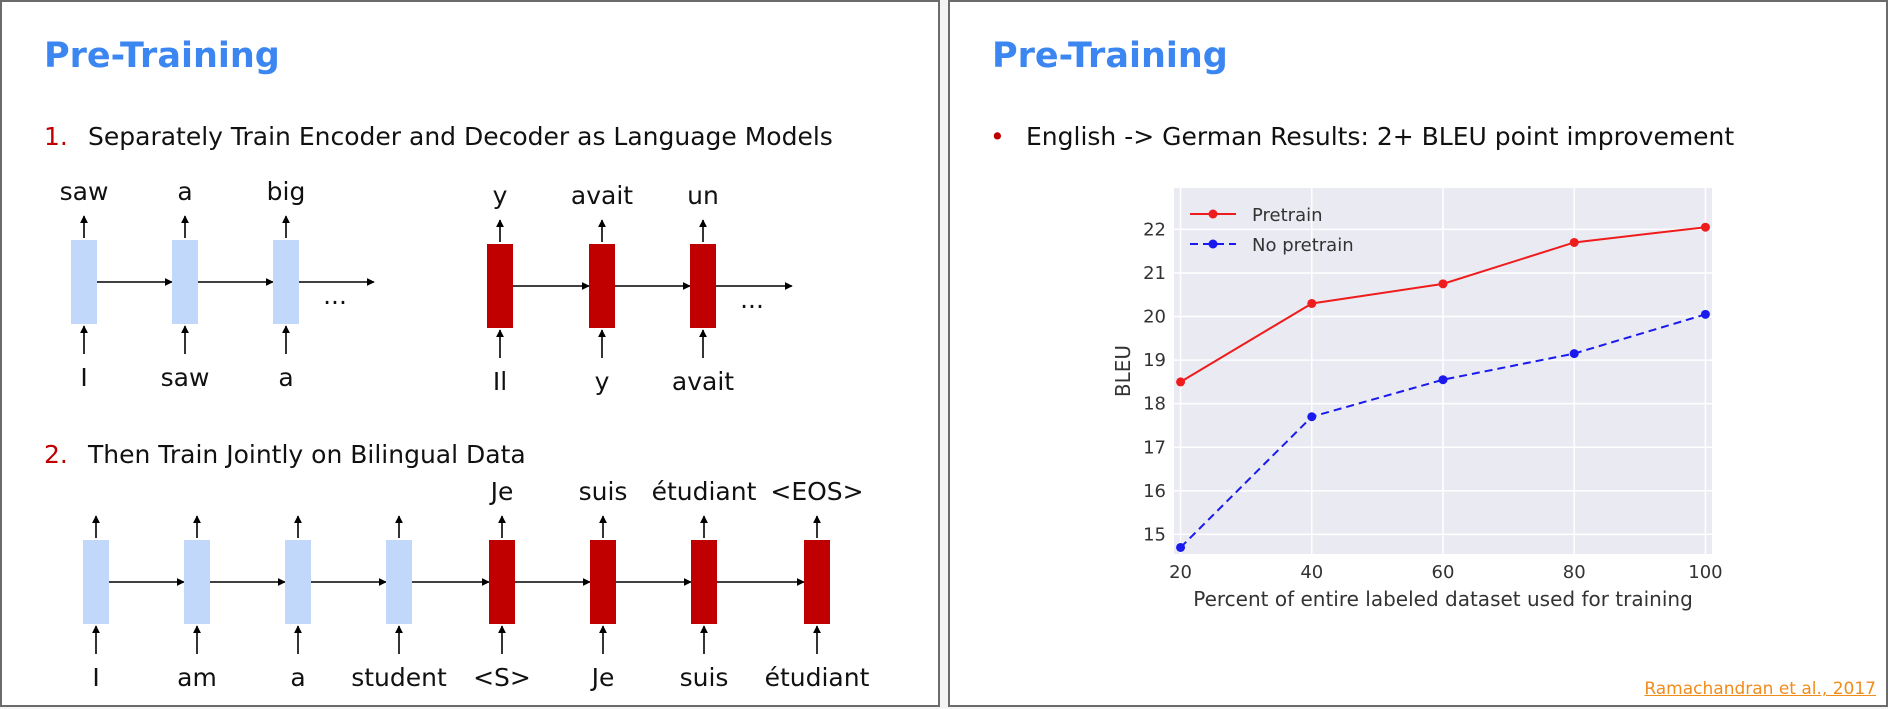 The height and width of the screenshot is (709, 1888). What do you see at coordinates (602, 677) in the screenshot?
I see `joint-input-token: Je` at bounding box center [602, 677].